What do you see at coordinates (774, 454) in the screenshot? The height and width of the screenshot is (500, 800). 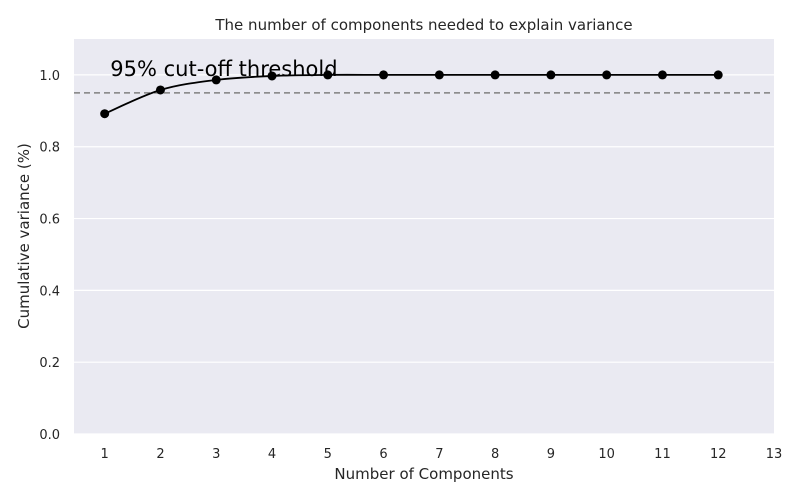 I see `x-tick-label: 13` at bounding box center [774, 454].